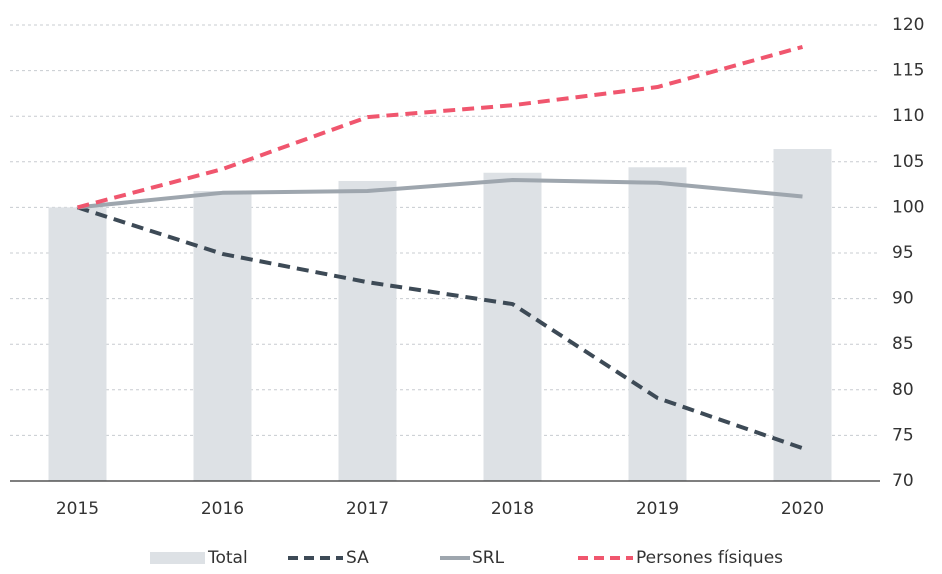  I want to click on y-tick-label: 105, so click(908, 162).